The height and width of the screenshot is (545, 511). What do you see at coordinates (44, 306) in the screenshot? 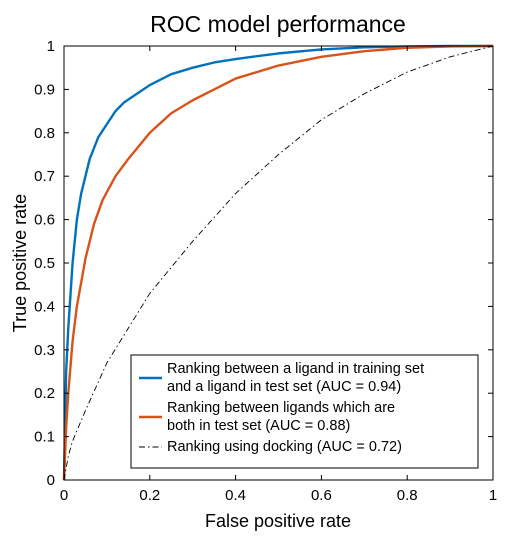
I see `y-tick-label: 0.4` at bounding box center [44, 306].